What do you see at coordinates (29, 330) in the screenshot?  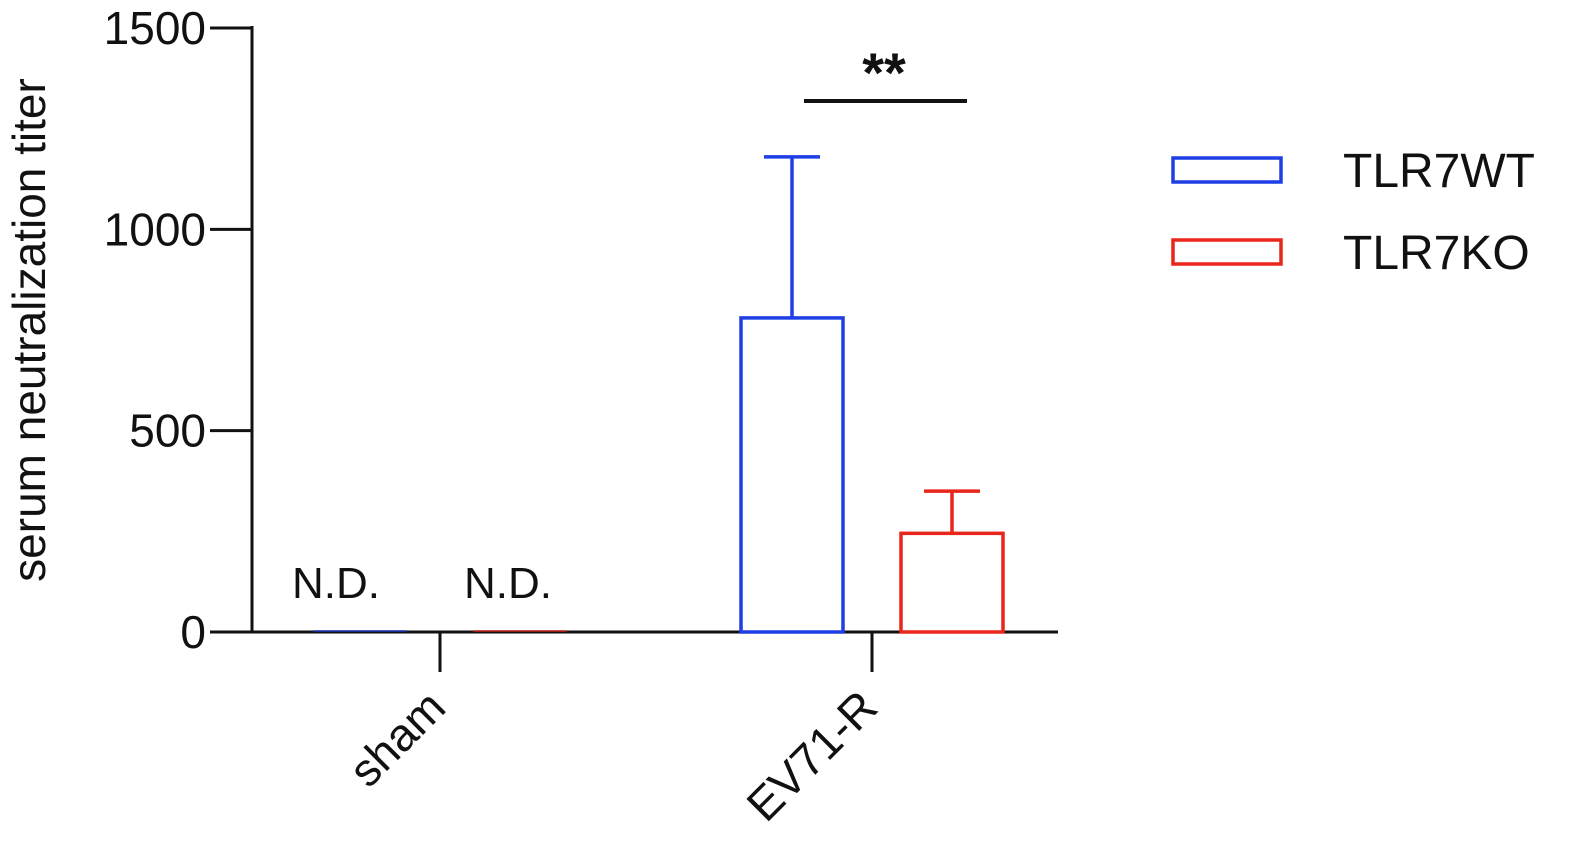 I see `y-axis-label: serum neutralization titer` at bounding box center [29, 330].